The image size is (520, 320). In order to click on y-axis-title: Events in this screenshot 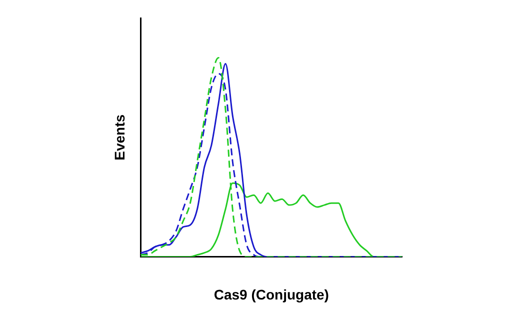, I will do `click(119, 137)`.